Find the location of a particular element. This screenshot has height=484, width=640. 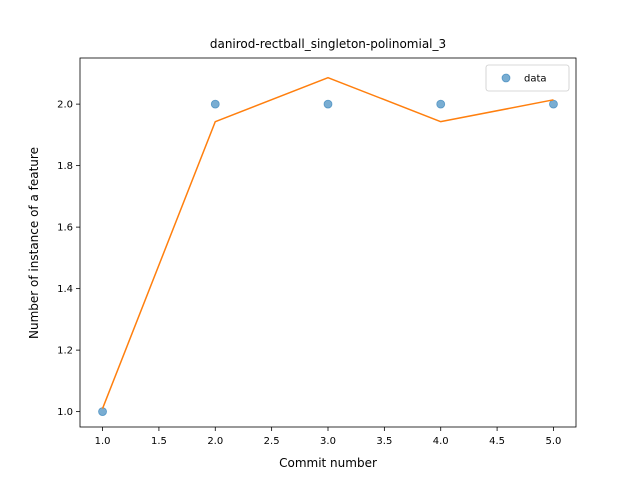

x-tick-label: 1.0 is located at coordinates (103, 441).